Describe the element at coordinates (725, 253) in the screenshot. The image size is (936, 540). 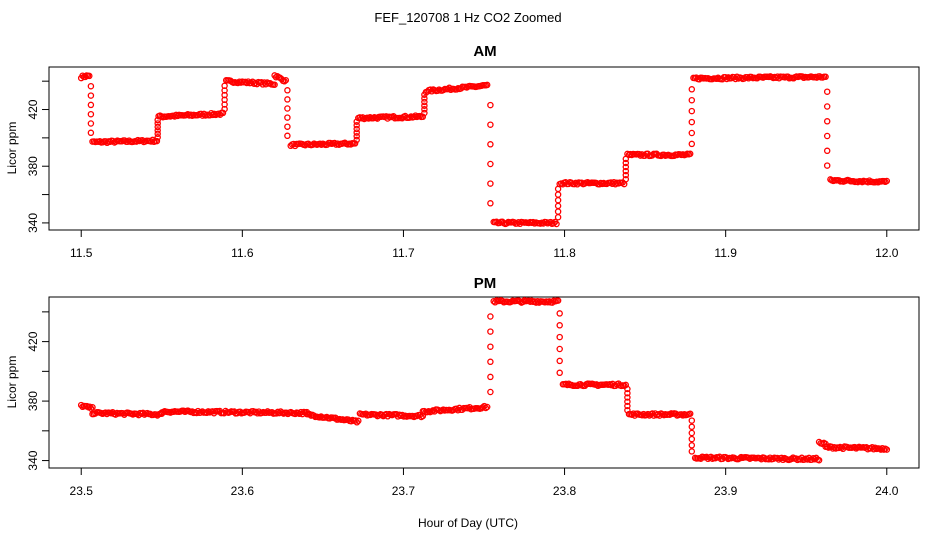
I see `am-x-tick-label: 11.9` at that location.